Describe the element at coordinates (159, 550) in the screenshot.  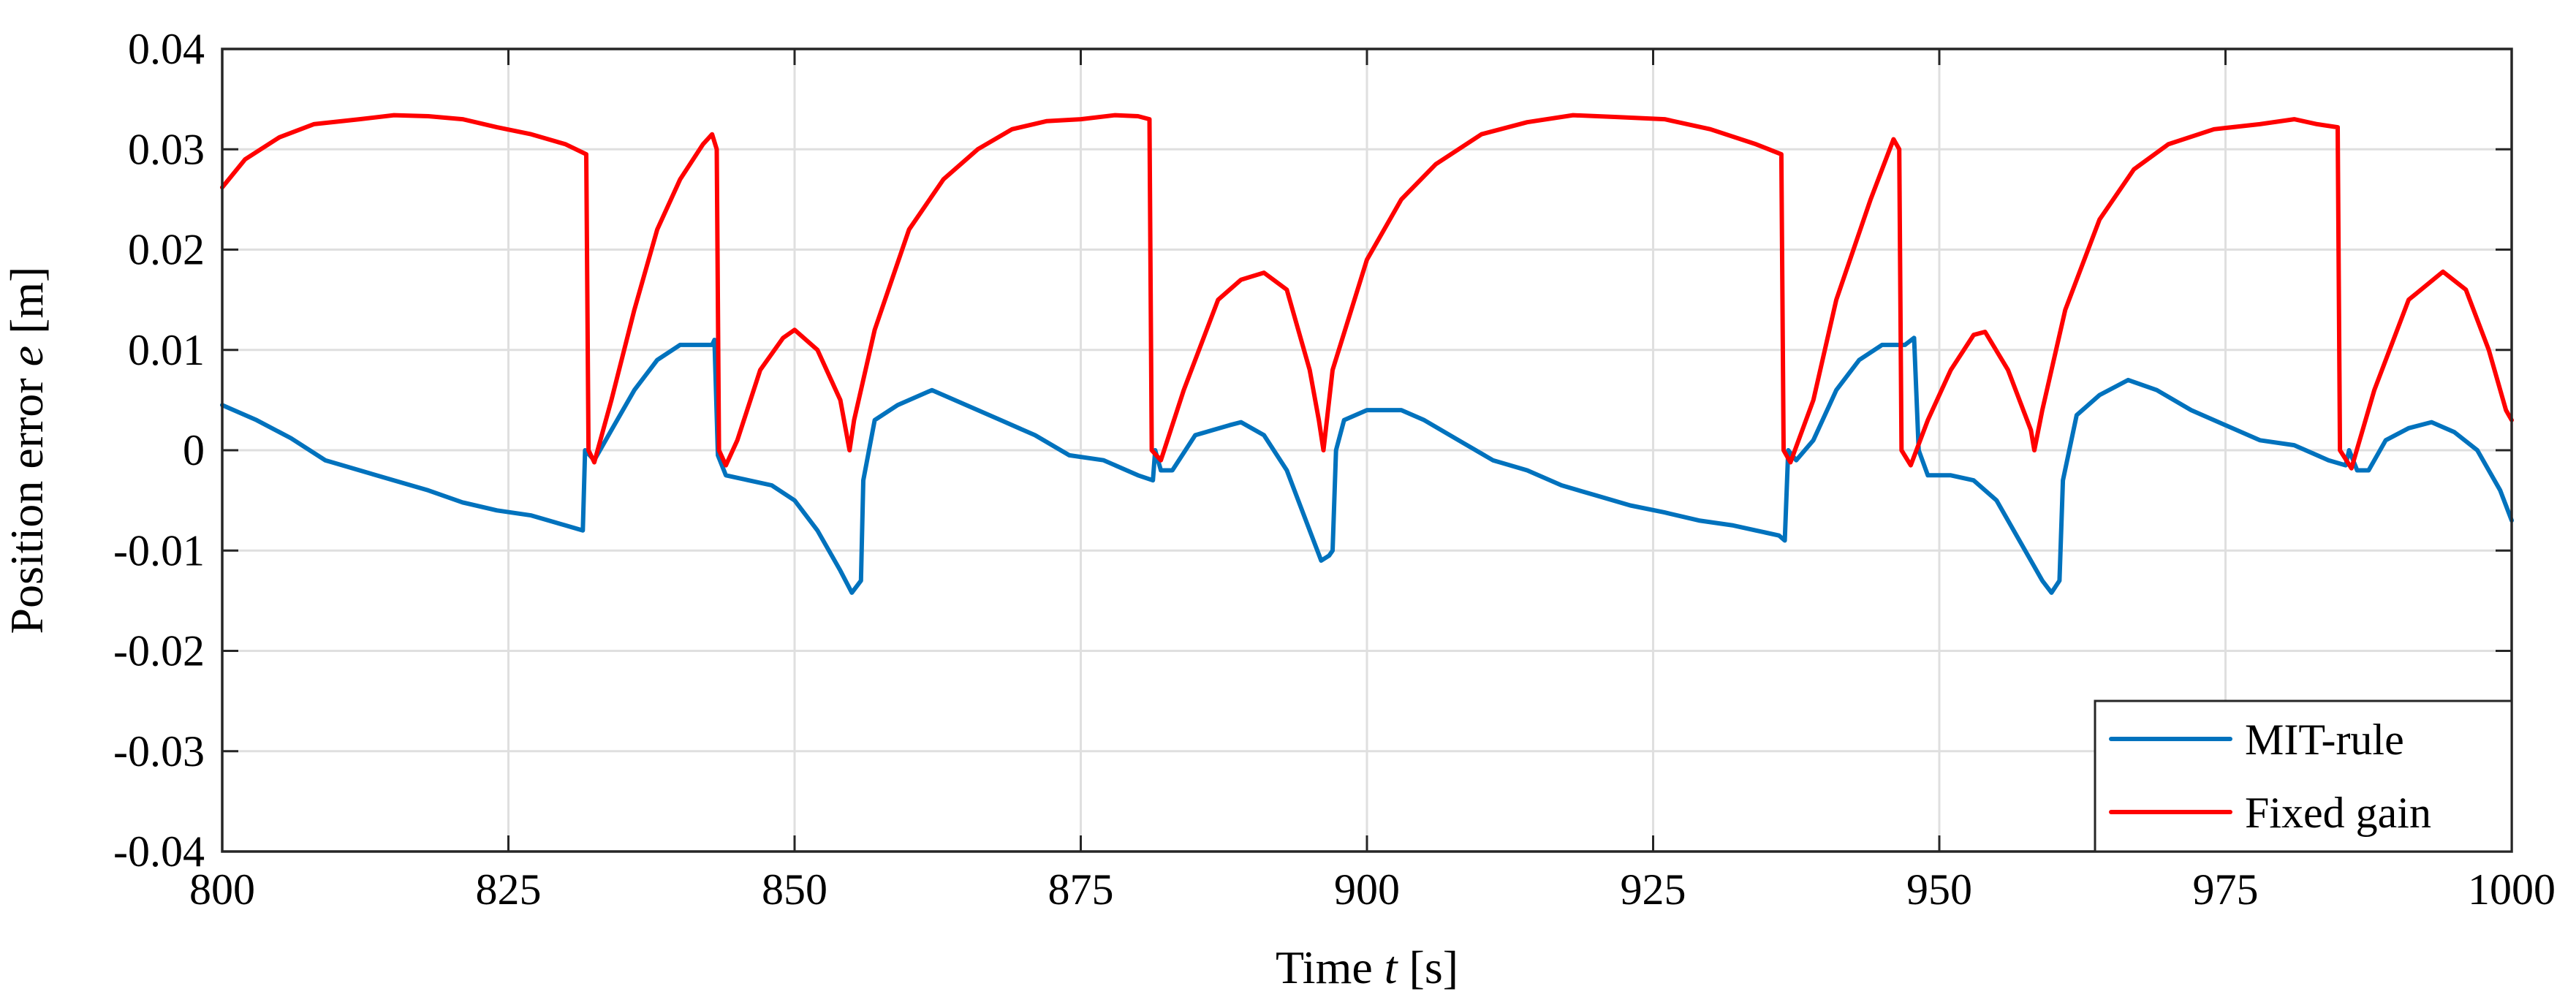
I see `y-tick-label: -0.01` at that location.